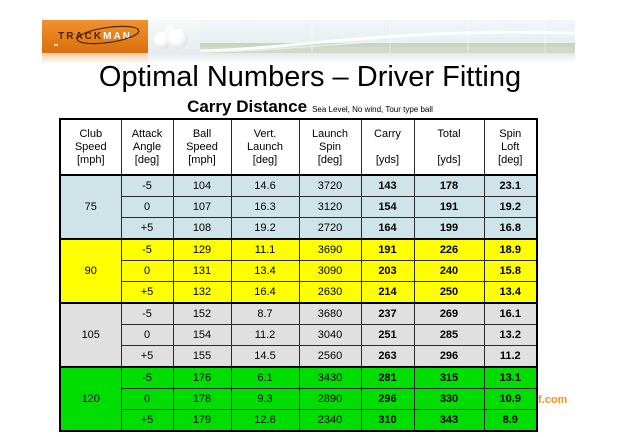 This screenshot has width=620, height=437. I want to click on table-cell: 3120, so click(330, 207).